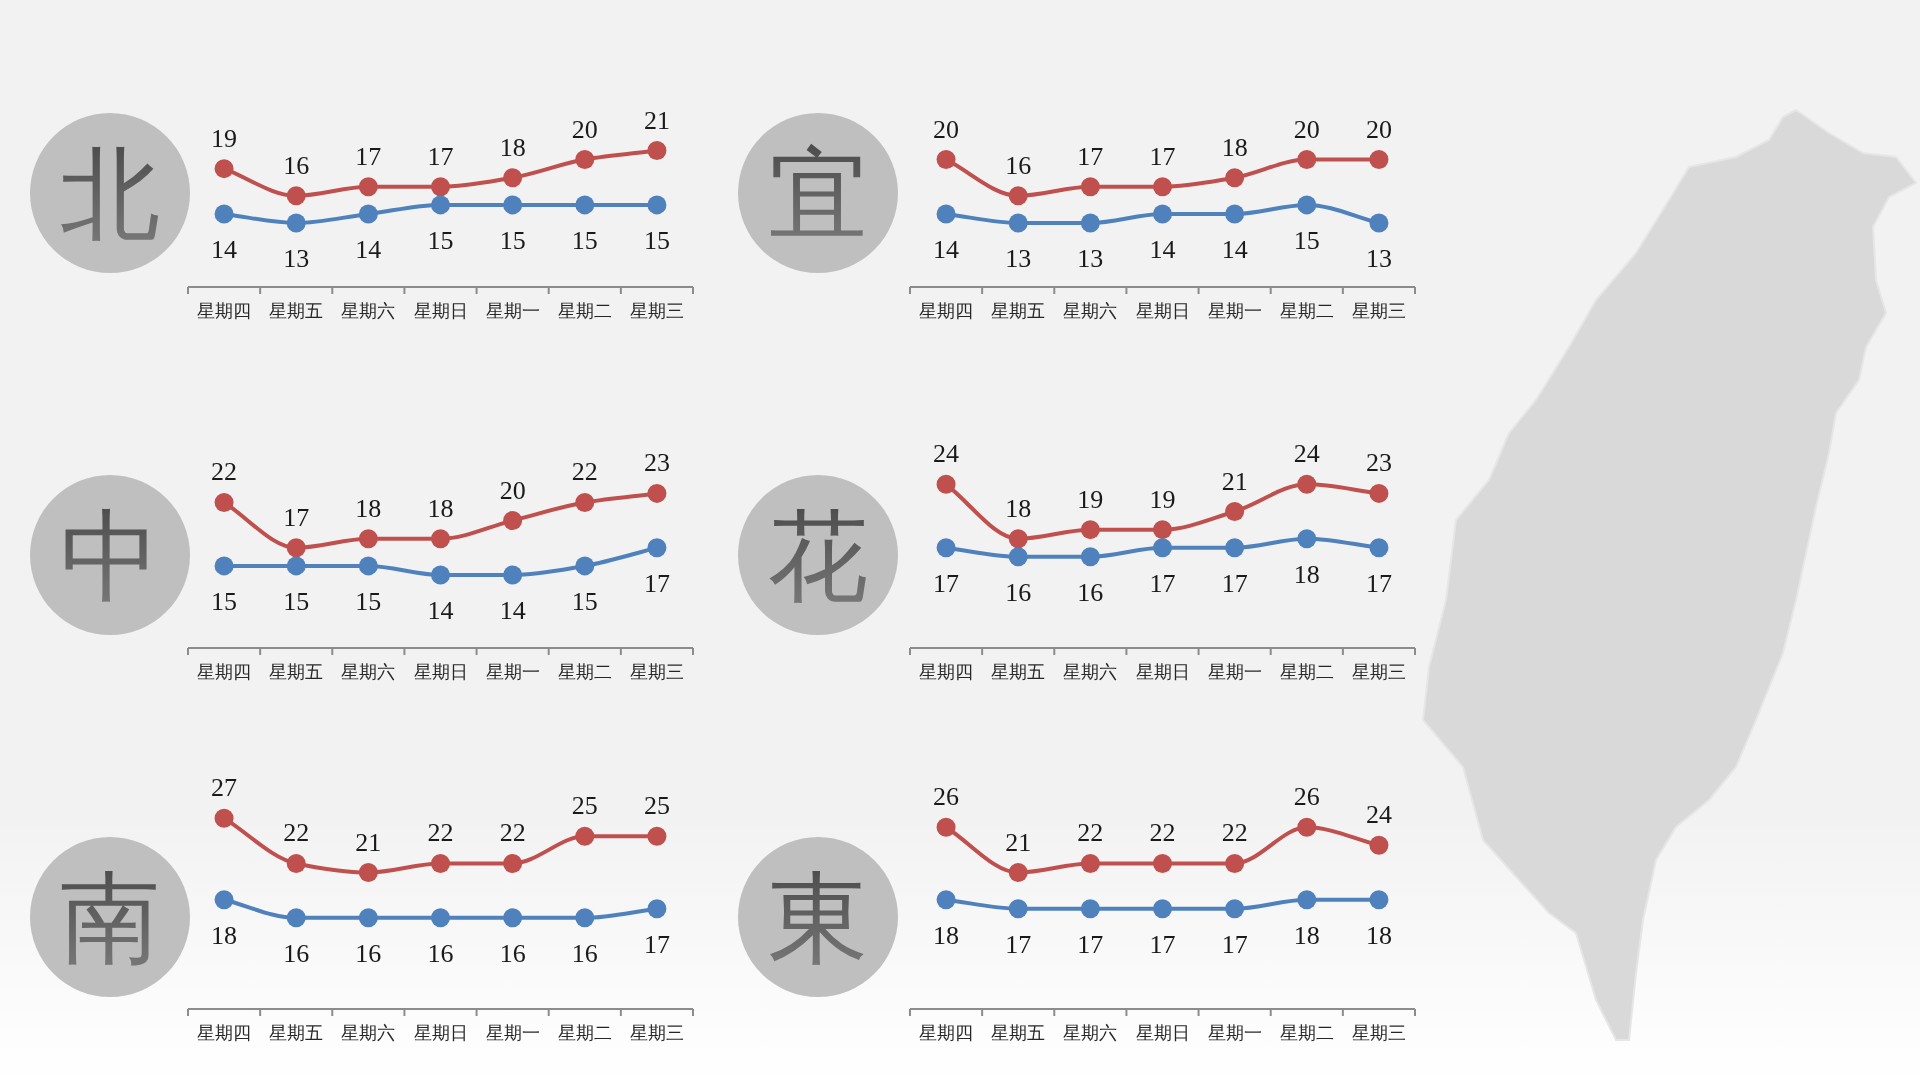 This screenshot has height=1080, width=1920. I want to click on x-tick-label: 星期二, so click(1306, 672).